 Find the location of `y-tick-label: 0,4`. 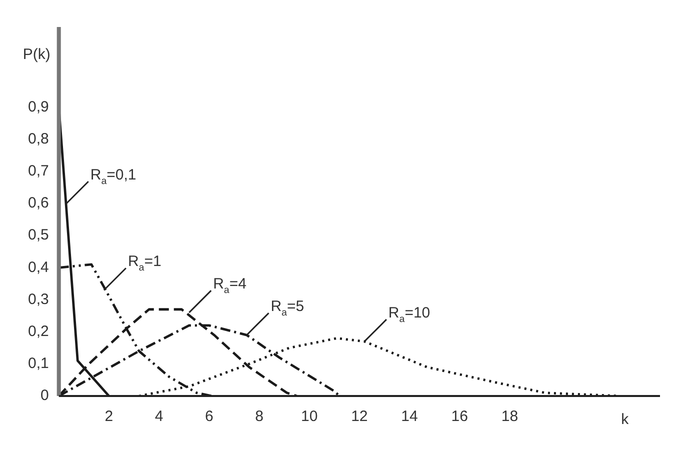

y-tick-label: 0,4 is located at coordinates (38, 267).